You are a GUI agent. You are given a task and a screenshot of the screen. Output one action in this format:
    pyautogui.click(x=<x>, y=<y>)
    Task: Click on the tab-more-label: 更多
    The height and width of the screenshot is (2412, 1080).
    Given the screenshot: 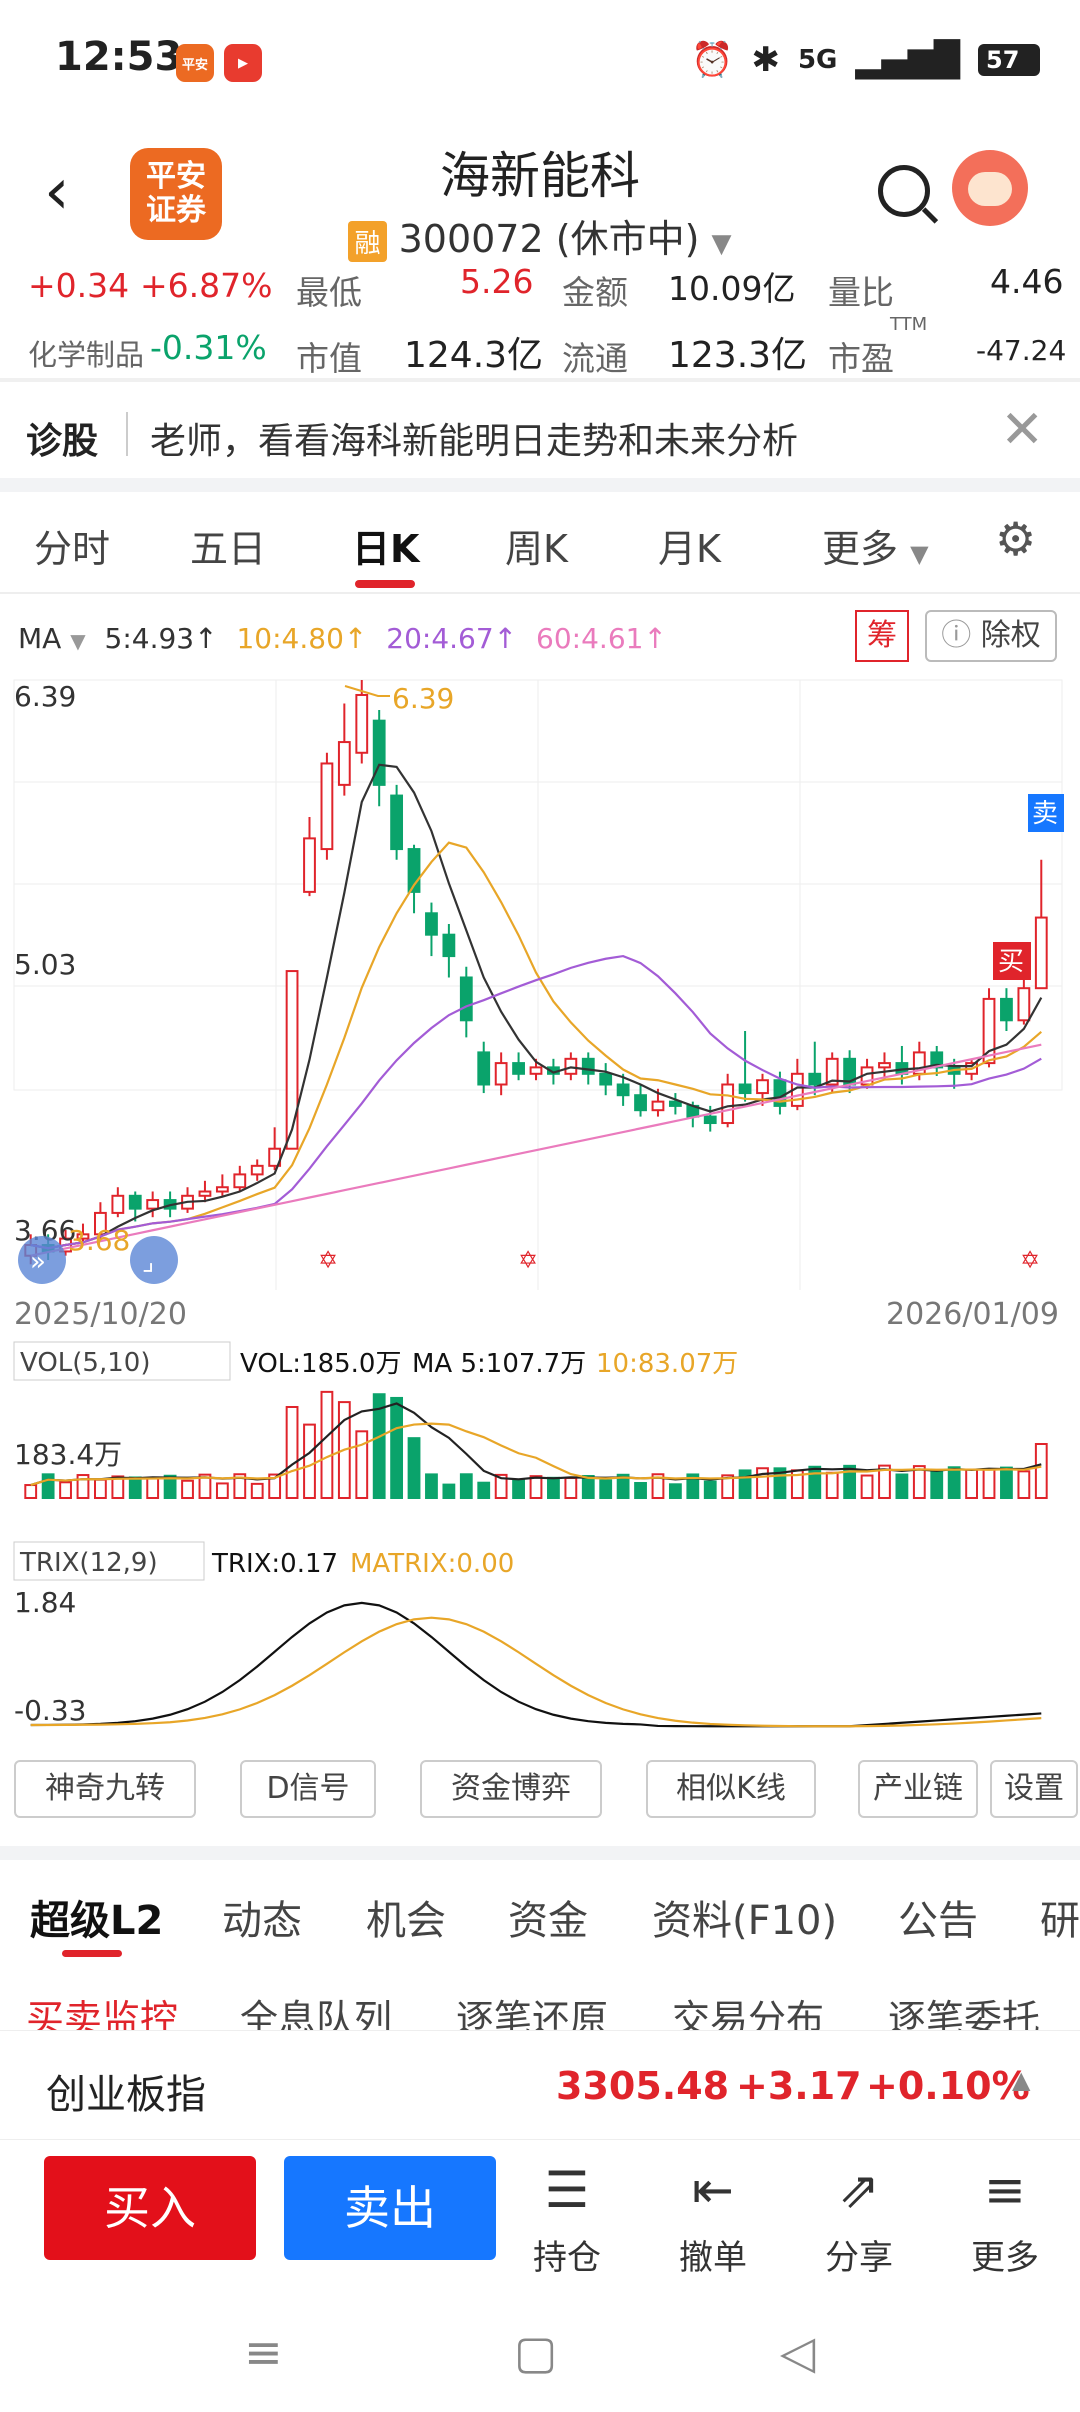 What is the action you would take?
    pyautogui.click(x=860, y=549)
    